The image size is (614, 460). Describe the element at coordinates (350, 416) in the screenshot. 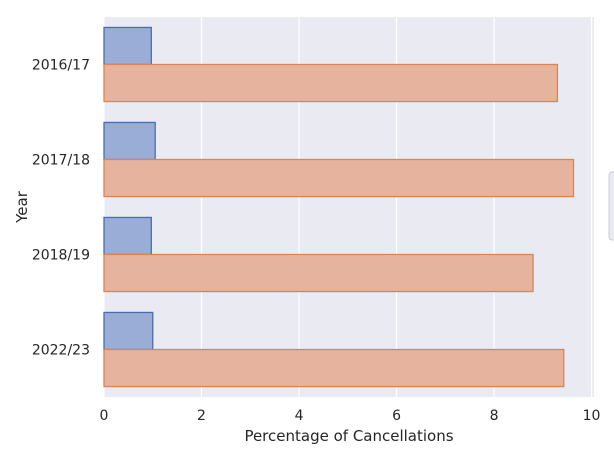

I see `x-axis-ticks: 0 2 4 6 8 10` at that location.